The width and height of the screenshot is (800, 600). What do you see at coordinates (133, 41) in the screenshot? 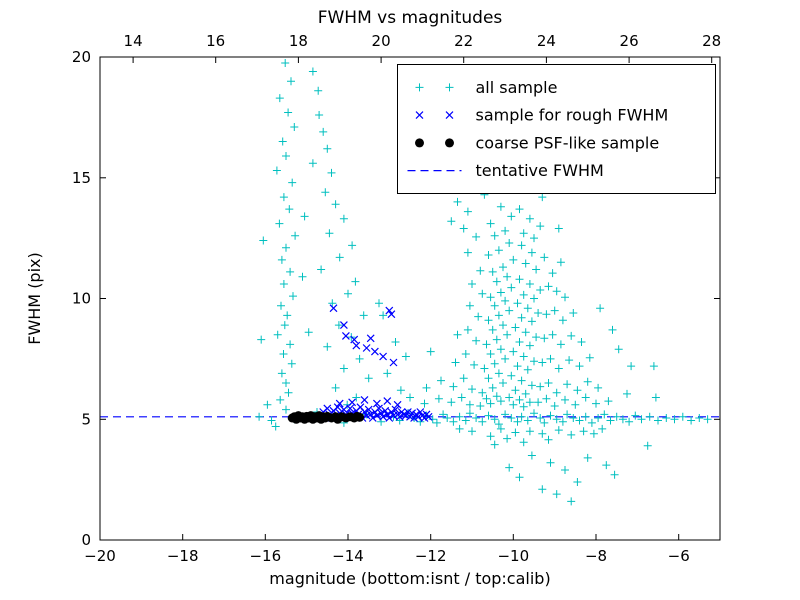
I see `svg-text: 14` at bounding box center [133, 41].